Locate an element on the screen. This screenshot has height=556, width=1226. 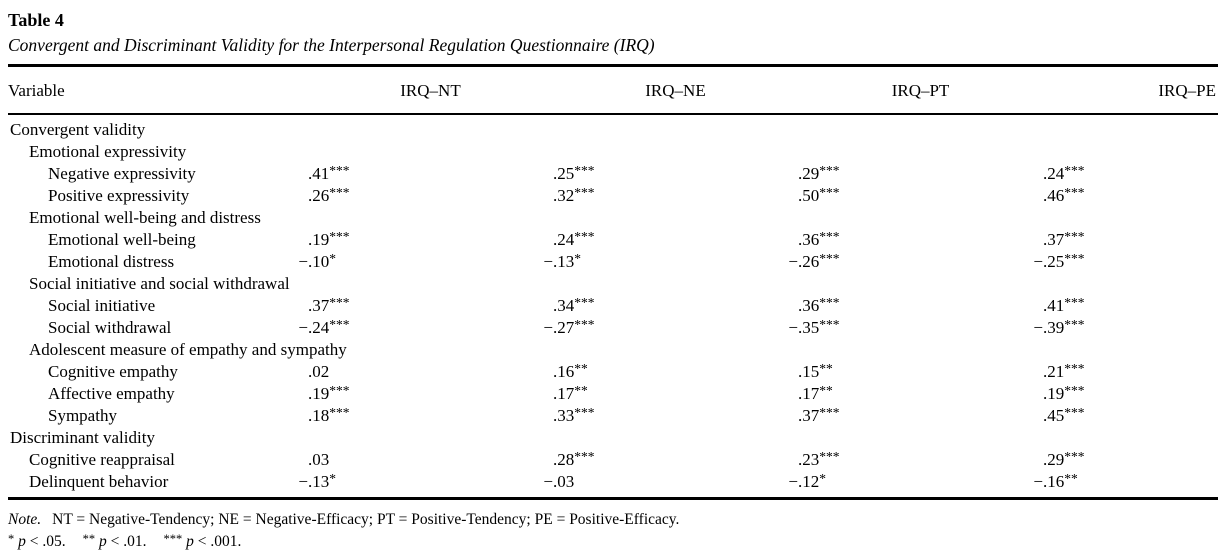
cell-value: .21*** is located at coordinates (1064, 371).